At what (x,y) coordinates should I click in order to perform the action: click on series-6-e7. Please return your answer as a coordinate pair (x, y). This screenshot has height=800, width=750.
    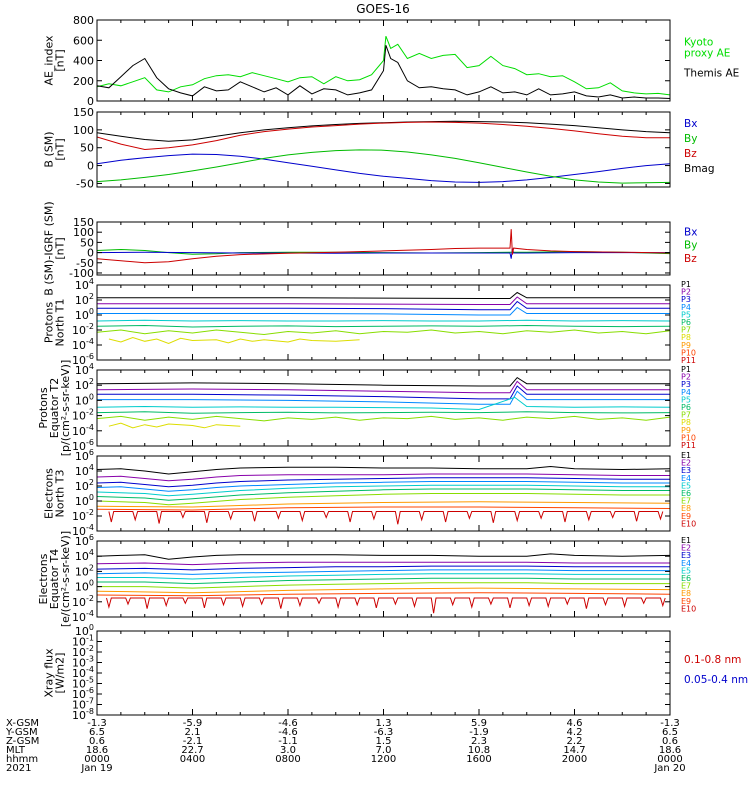
    Looking at the image, I should click on (383, 499).